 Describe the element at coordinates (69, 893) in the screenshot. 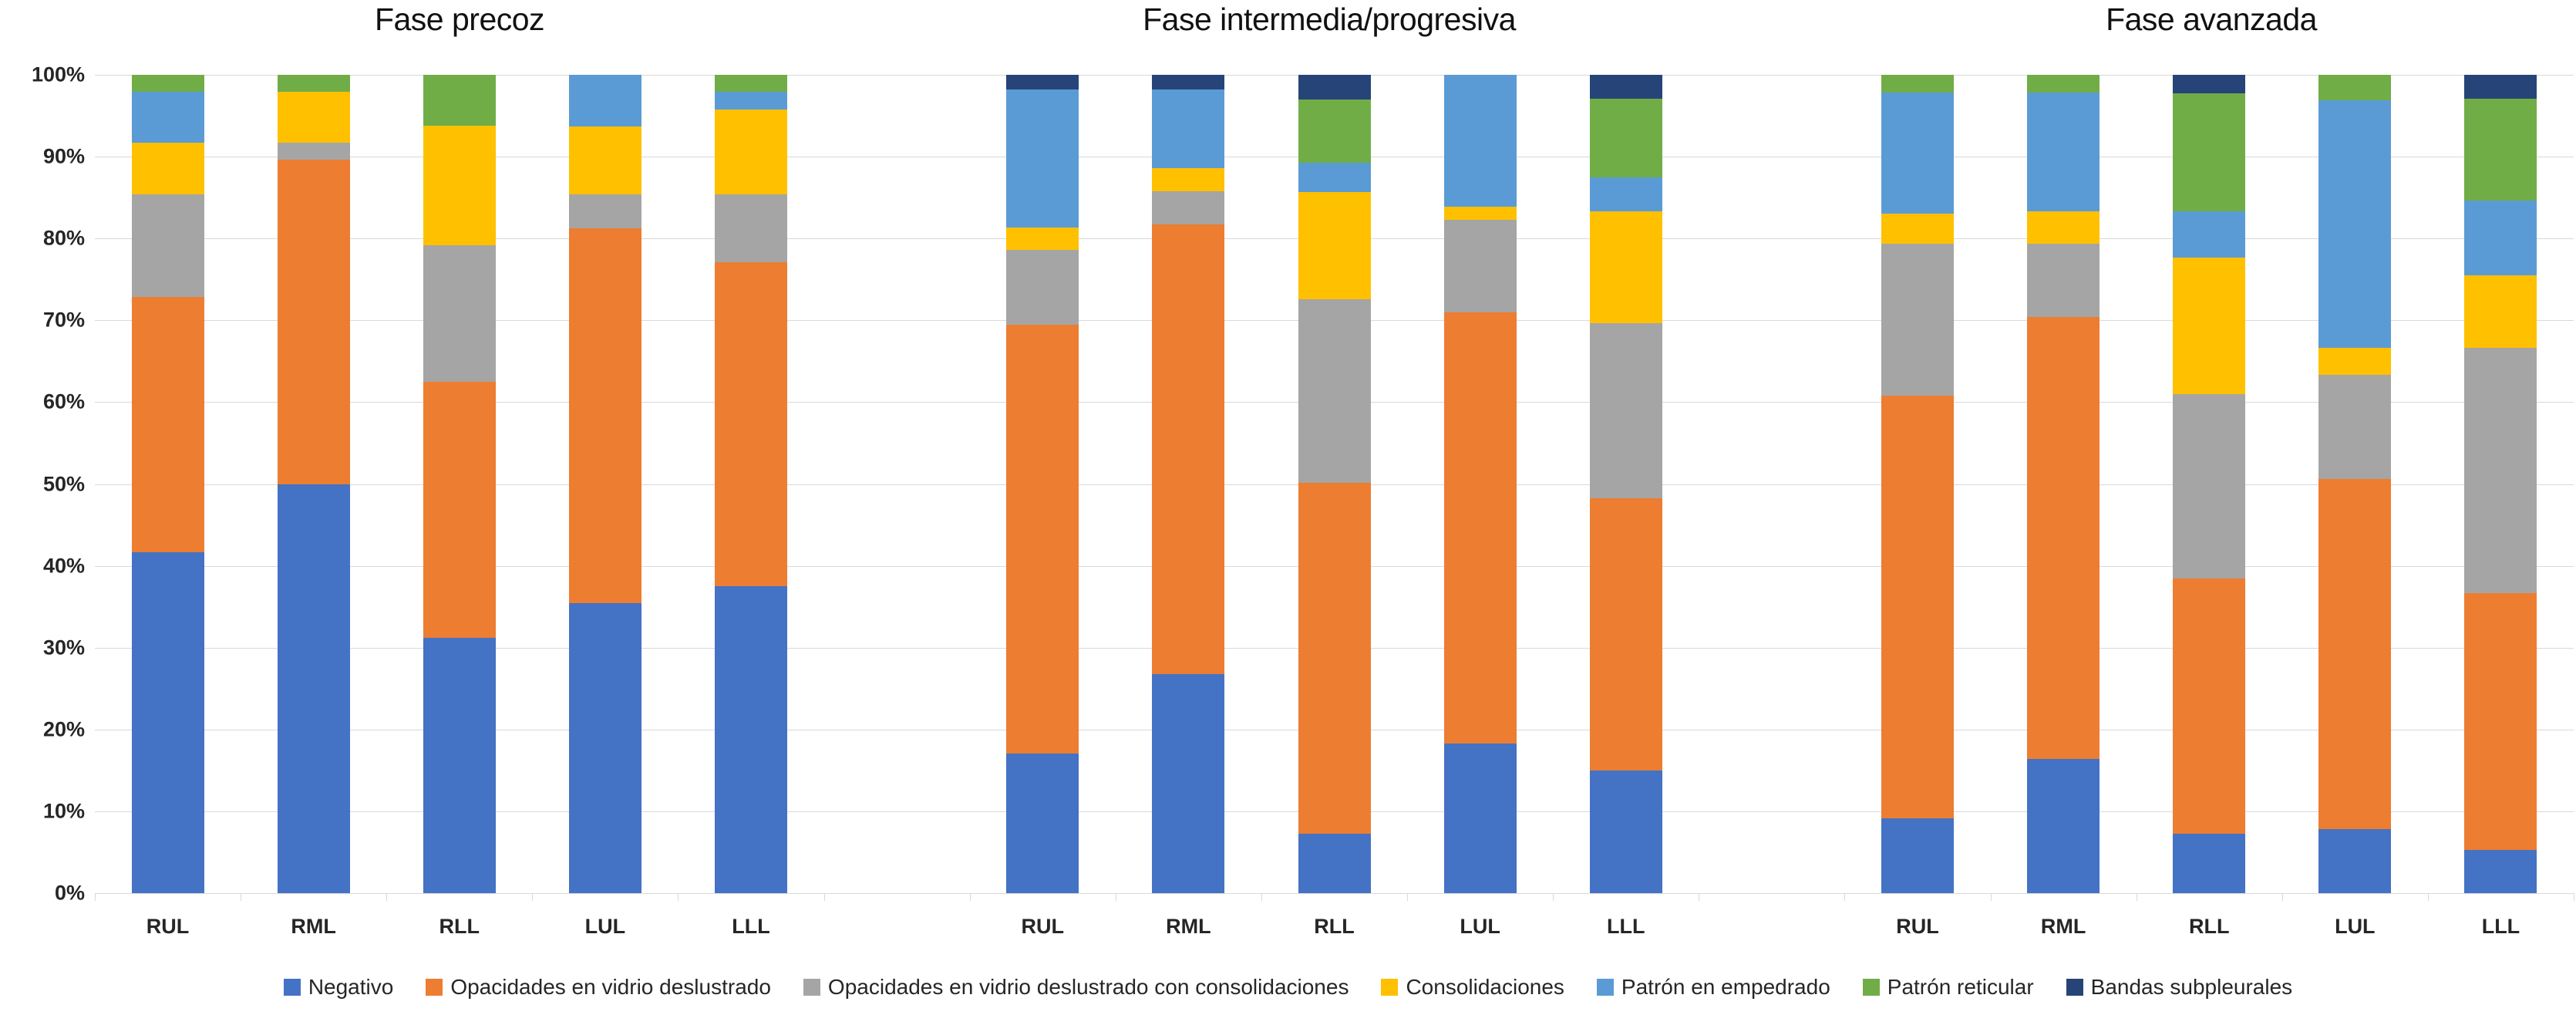

I see `y-tick-label: 0%` at that location.